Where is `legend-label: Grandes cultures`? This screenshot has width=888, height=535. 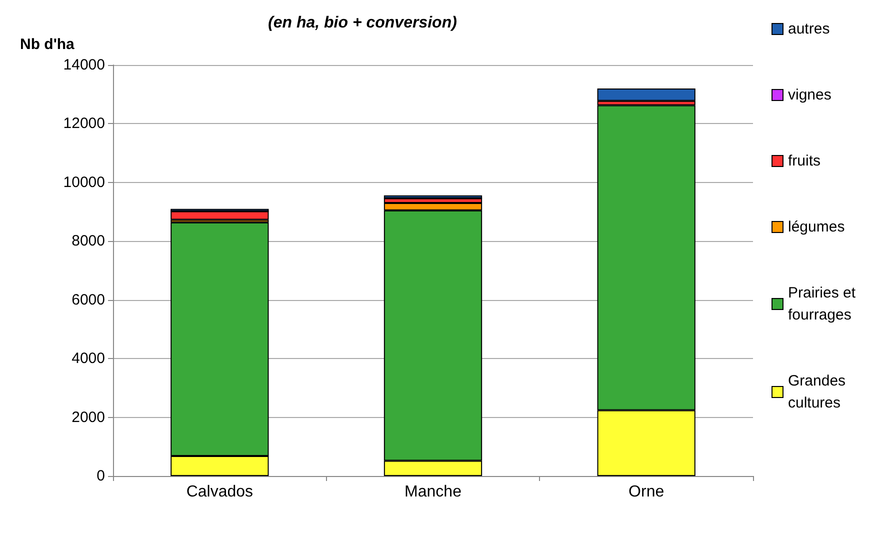 legend-label: Grandes cultures is located at coordinates (819, 392).